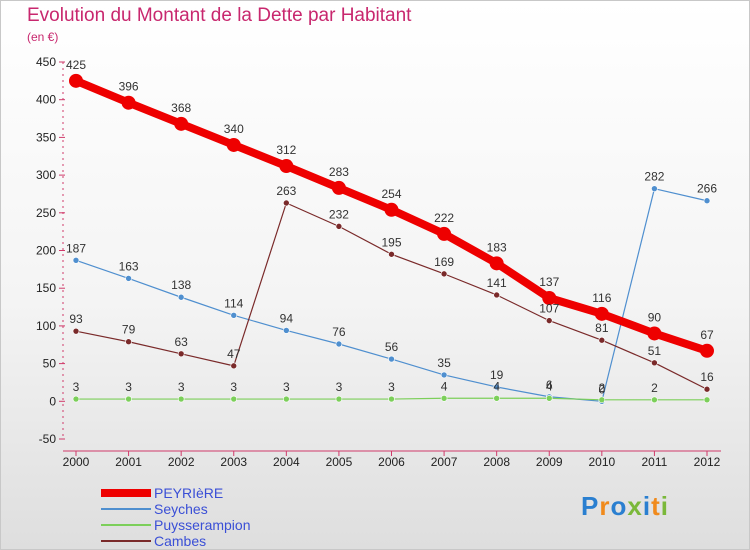 The image size is (750, 550). I want to click on data-label: 169, so click(444, 262).